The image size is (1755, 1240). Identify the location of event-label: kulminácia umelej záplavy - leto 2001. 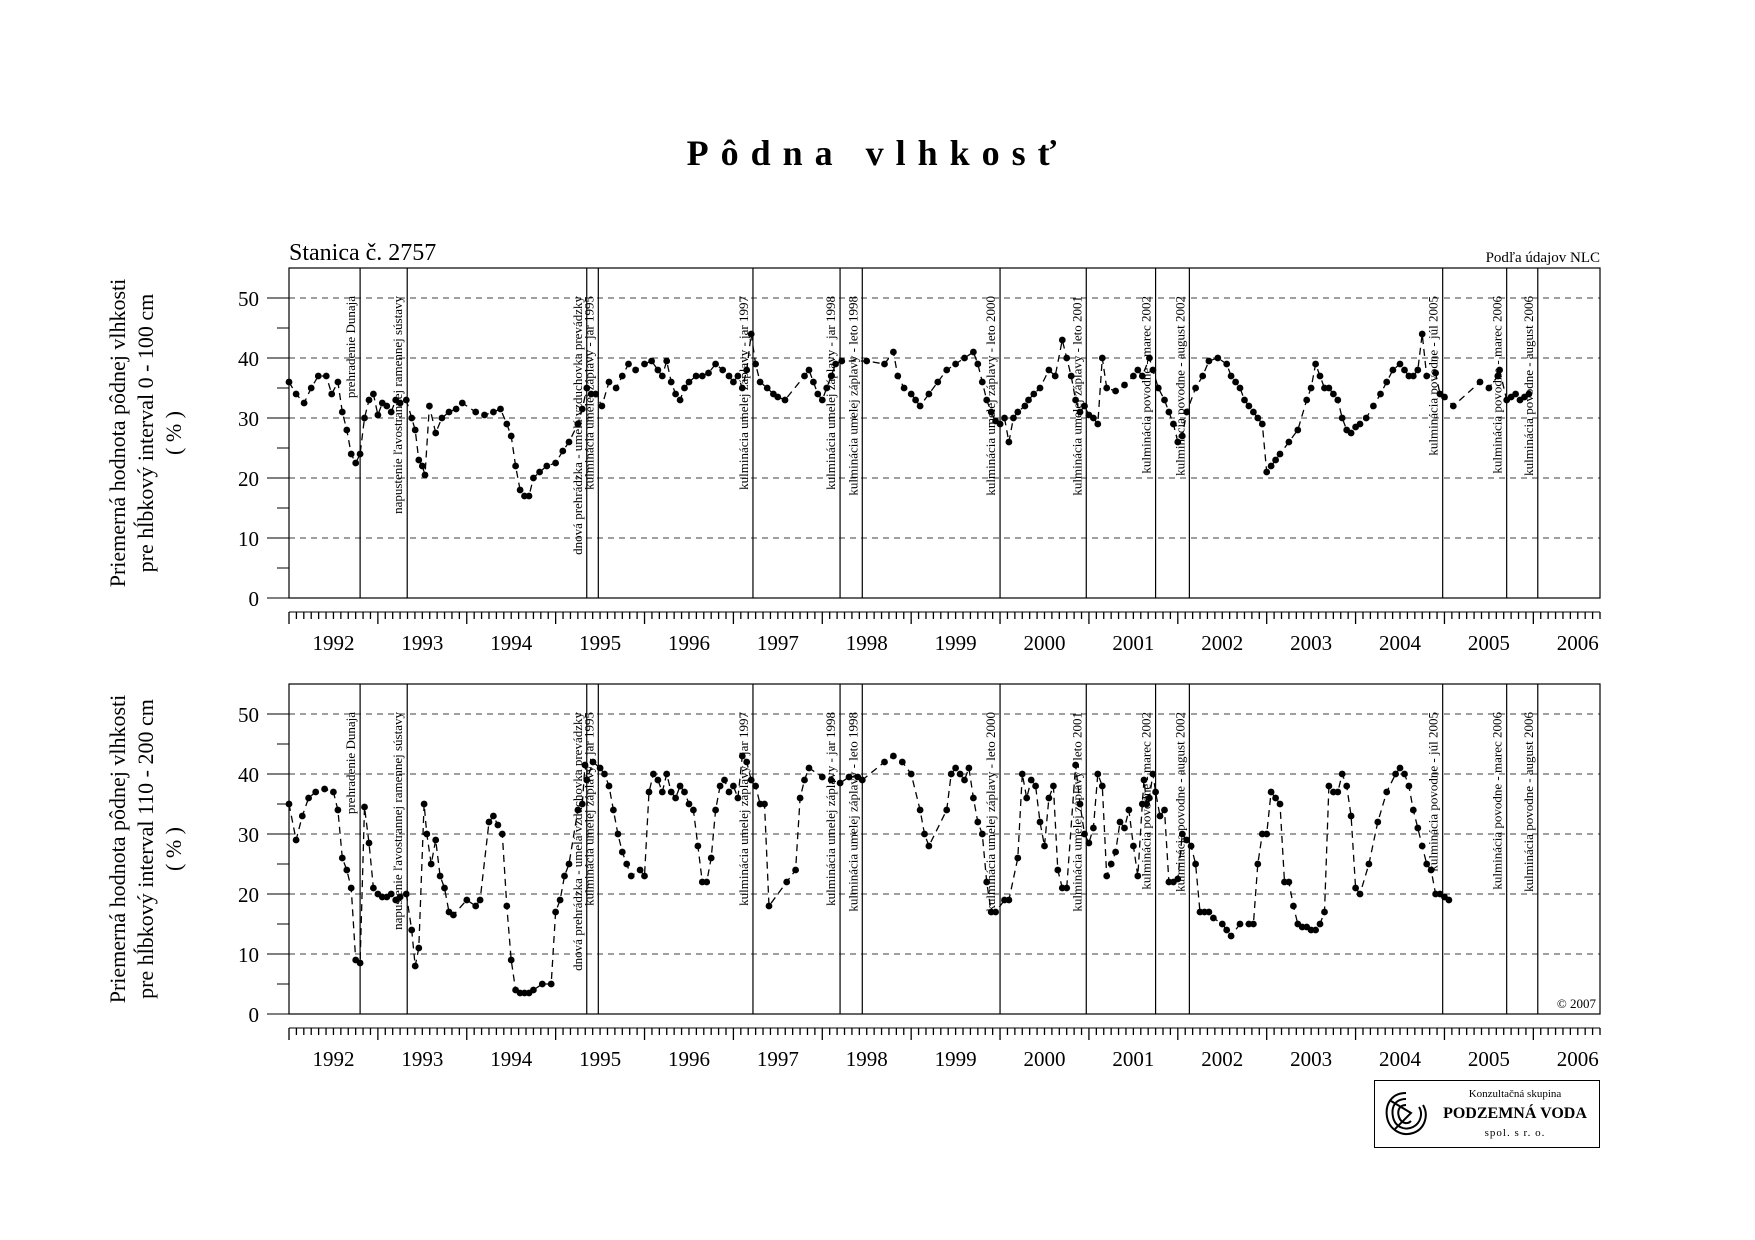
(1076, 396).